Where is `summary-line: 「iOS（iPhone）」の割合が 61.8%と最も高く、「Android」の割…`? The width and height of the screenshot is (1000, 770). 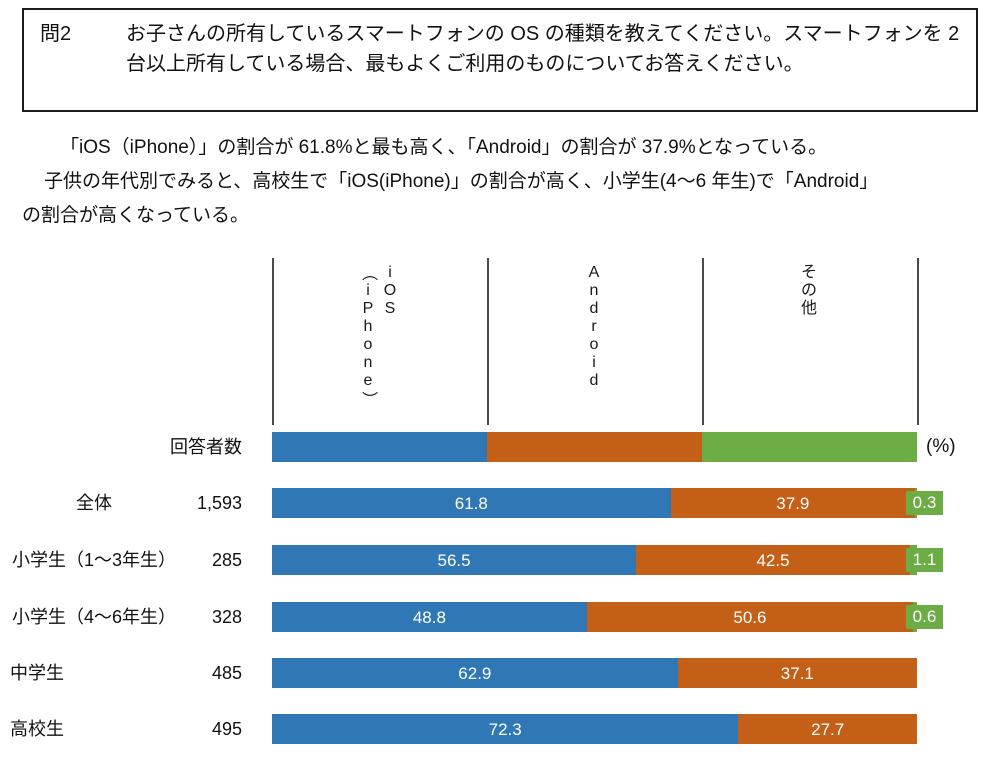
summary-line: 「iOS（iPhone）」の割合が 61.8%と最も高く、「Android」の割… is located at coordinates (444, 147).